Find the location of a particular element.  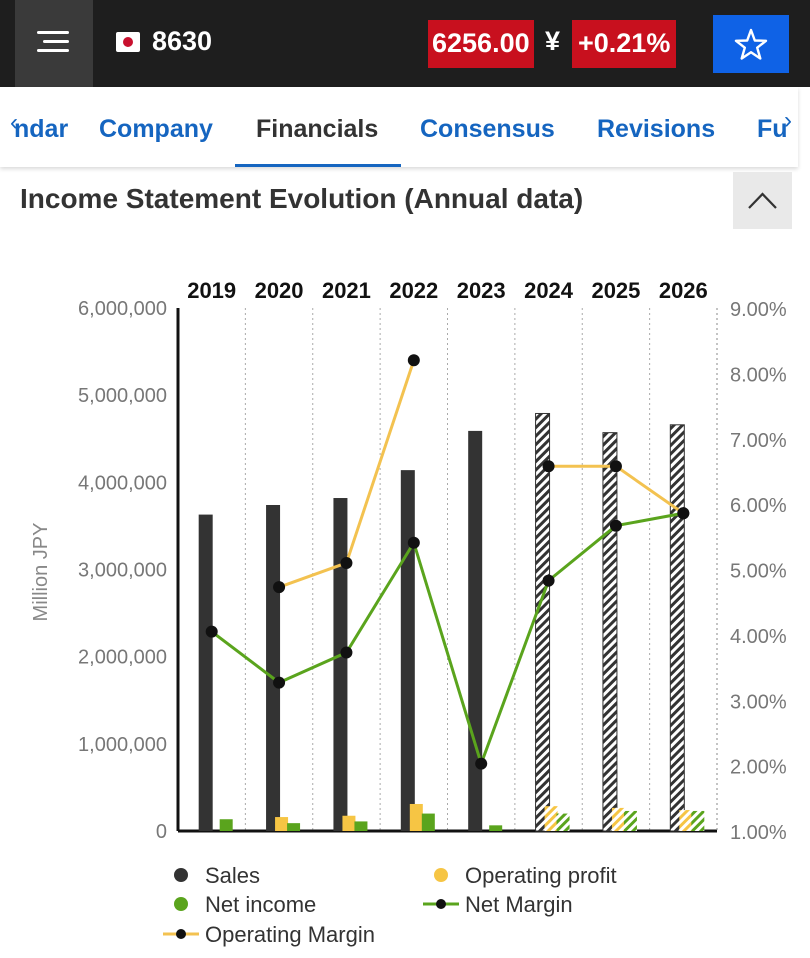

chevron-right-icon: › is located at coordinates (788, 120).